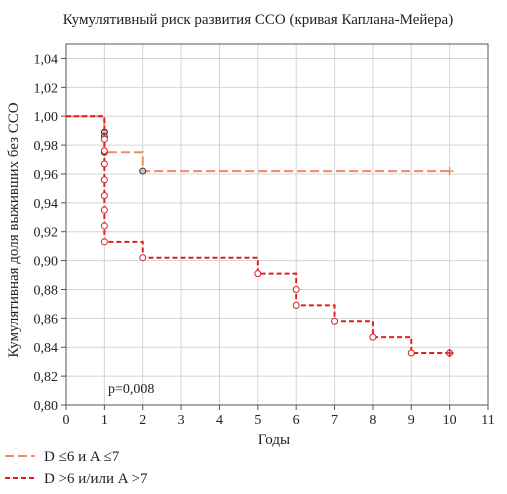 Image resolution: width=507 pixels, height=494 pixels. What do you see at coordinates (82, 457) in the screenshot?
I see `legend-label: D ≤6 и A ≤7` at bounding box center [82, 457].